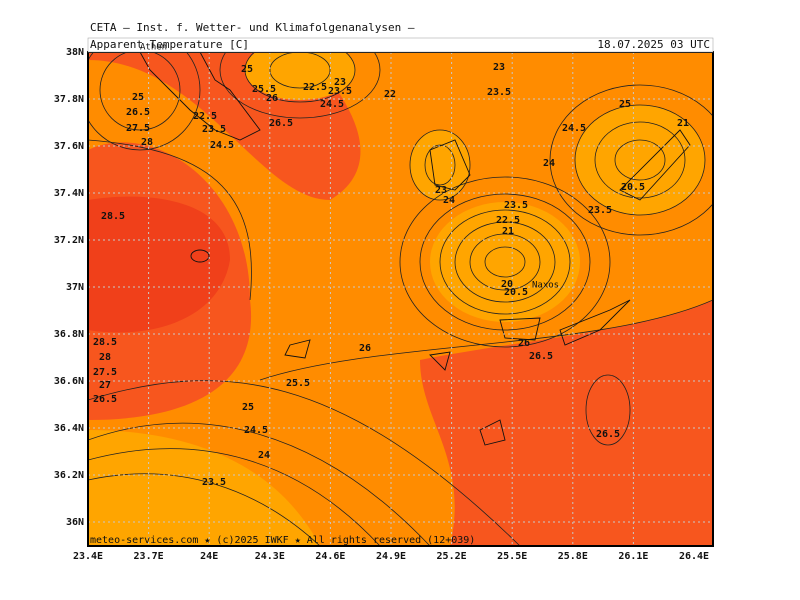  Describe the element at coordinates (105, 385) in the screenshot. I see `contour-label: 27` at that location.